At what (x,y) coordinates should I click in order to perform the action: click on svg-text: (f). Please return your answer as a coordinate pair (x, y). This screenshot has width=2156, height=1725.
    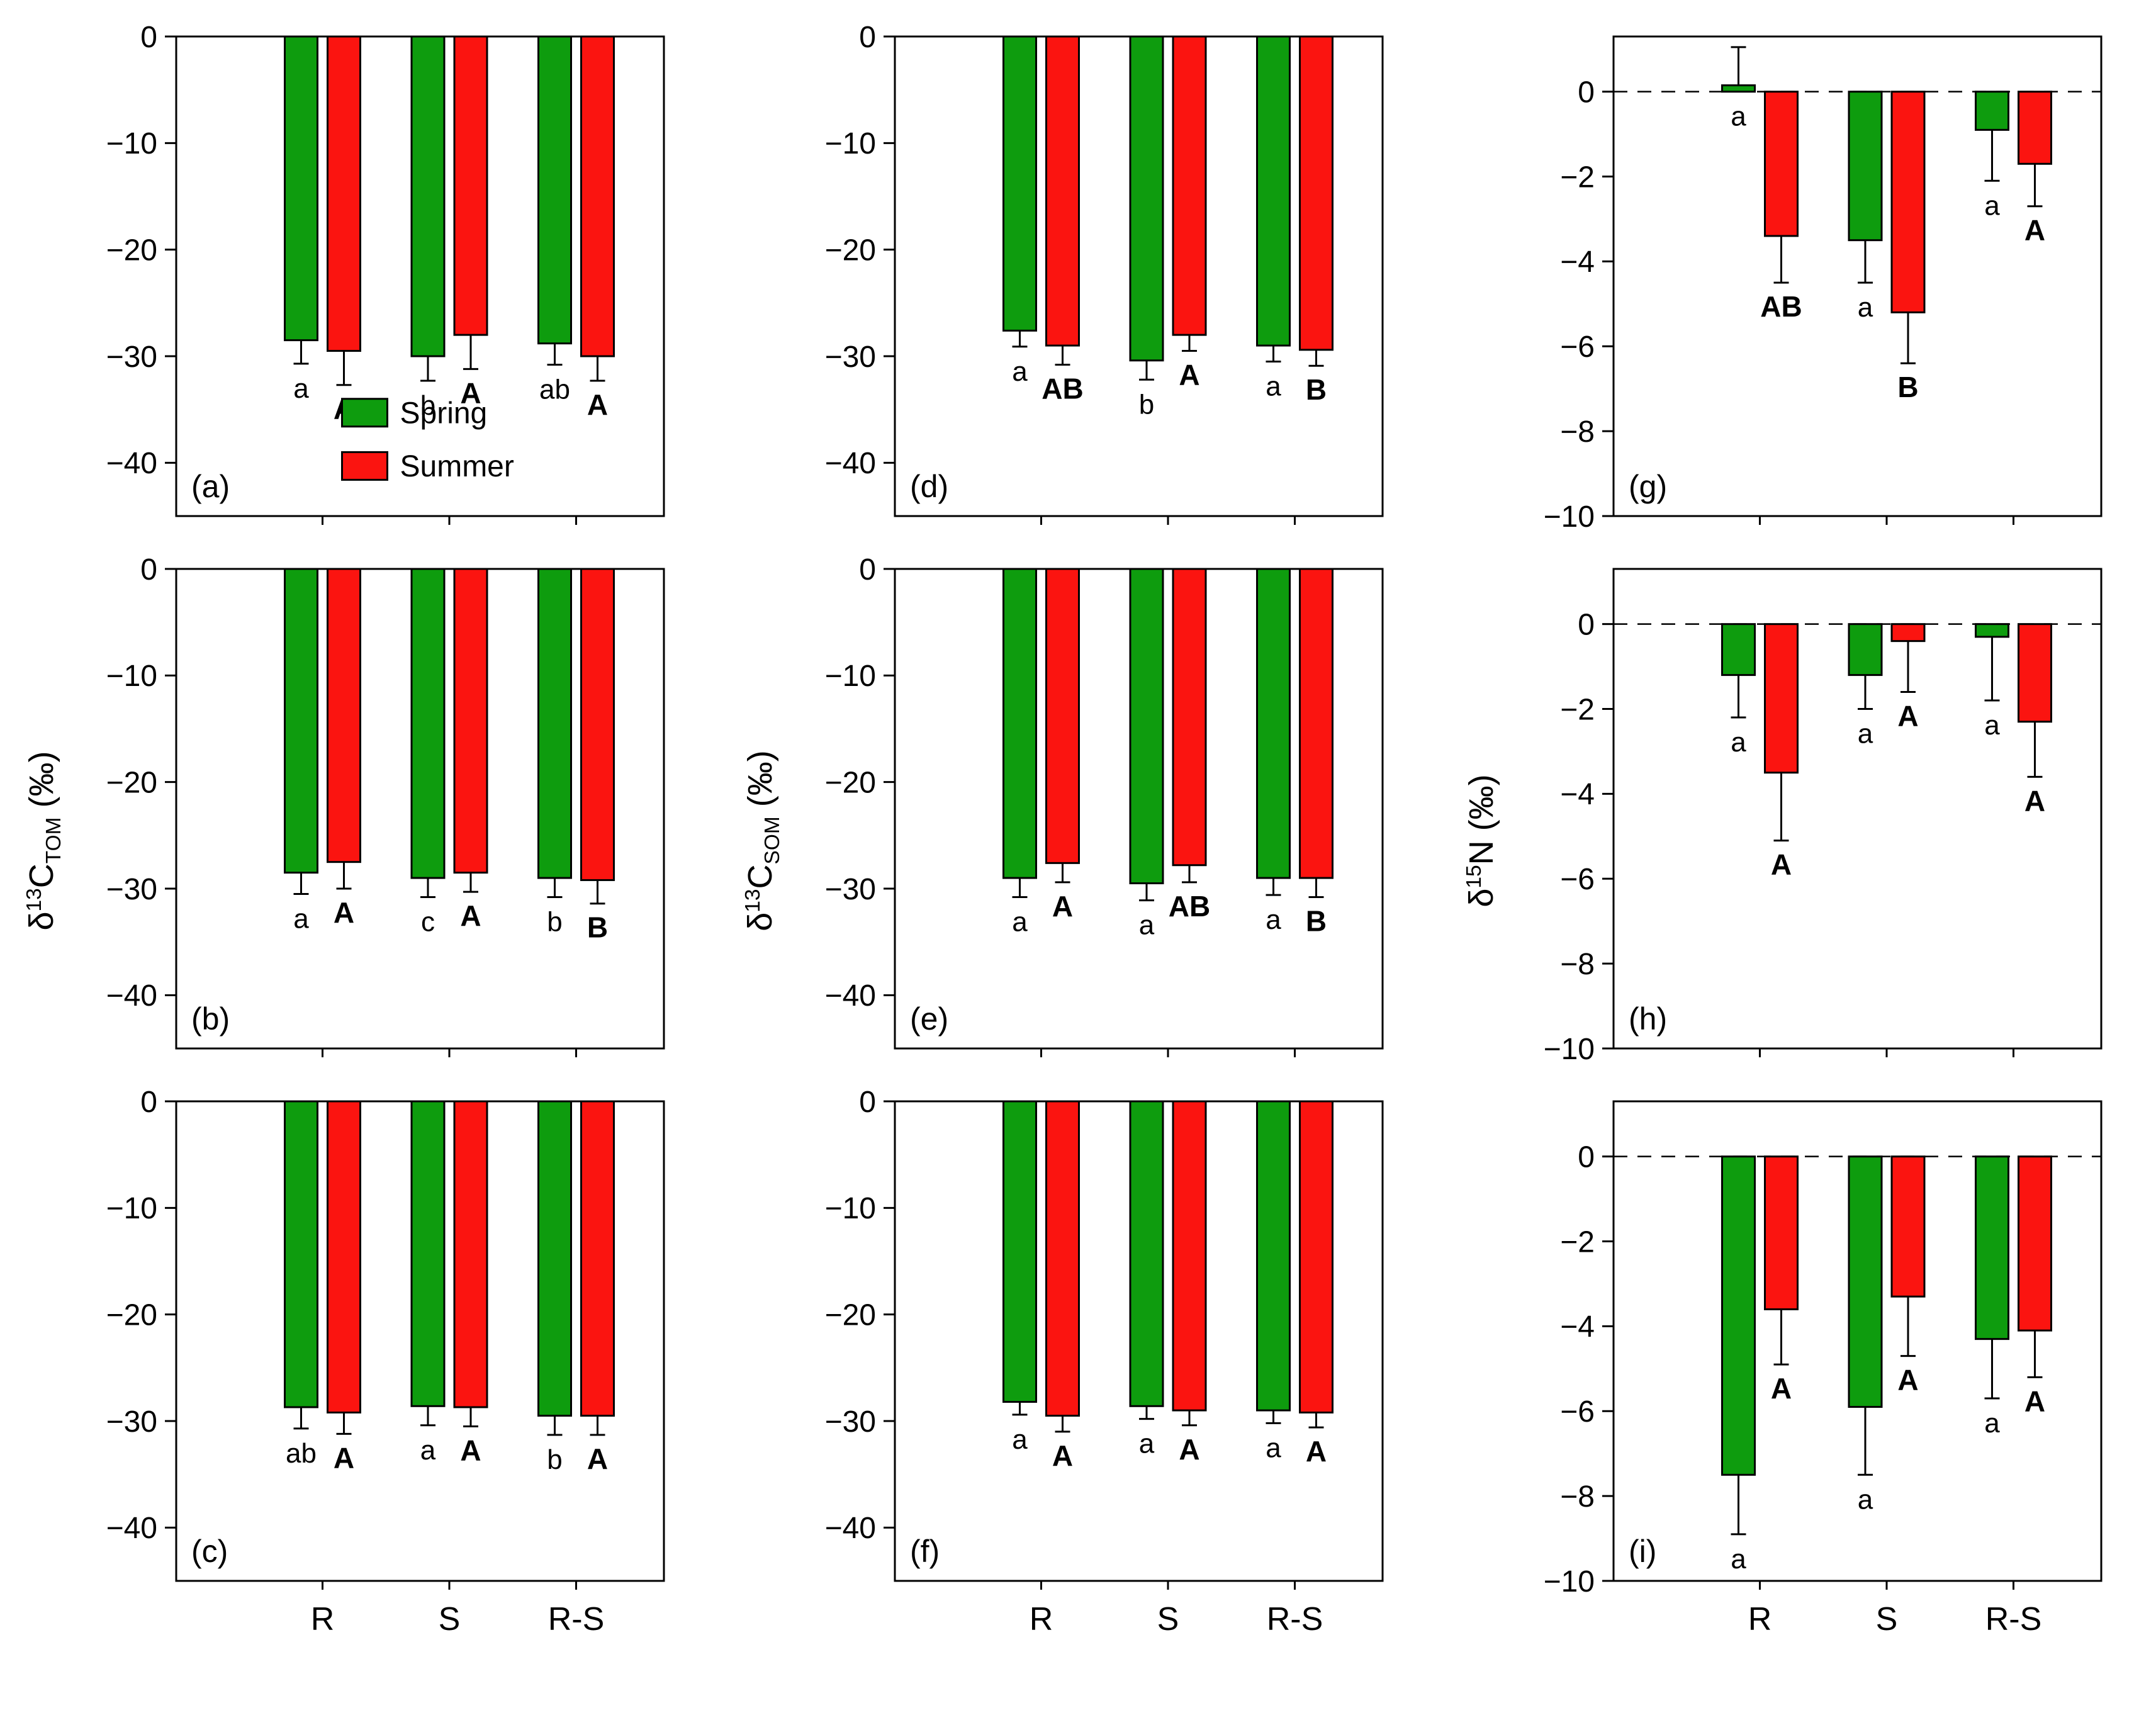
    Looking at the image, I should click on (925, 1551).